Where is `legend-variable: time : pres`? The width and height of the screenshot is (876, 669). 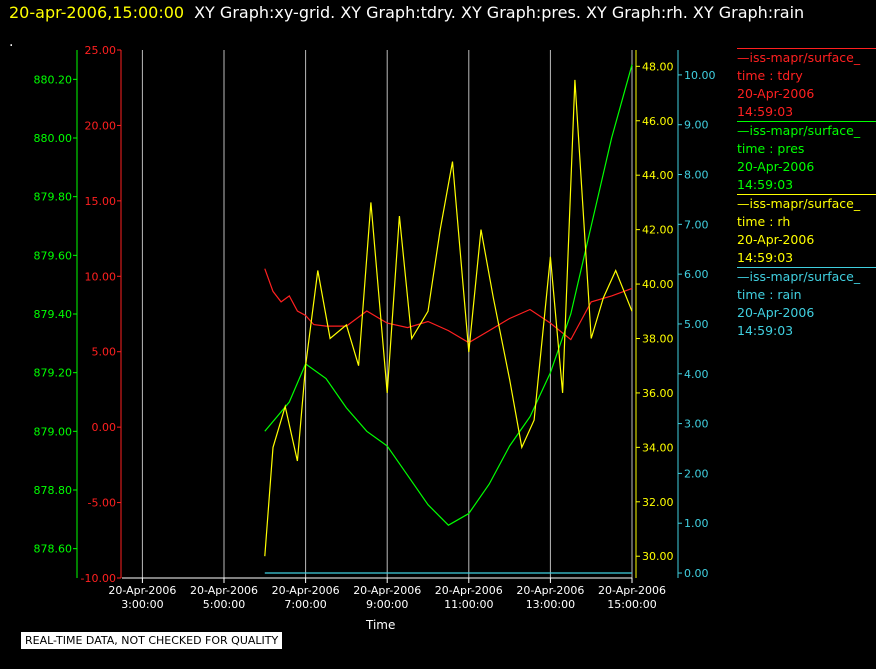
legend-variable: time : pres is located at coordinates (771, 148).